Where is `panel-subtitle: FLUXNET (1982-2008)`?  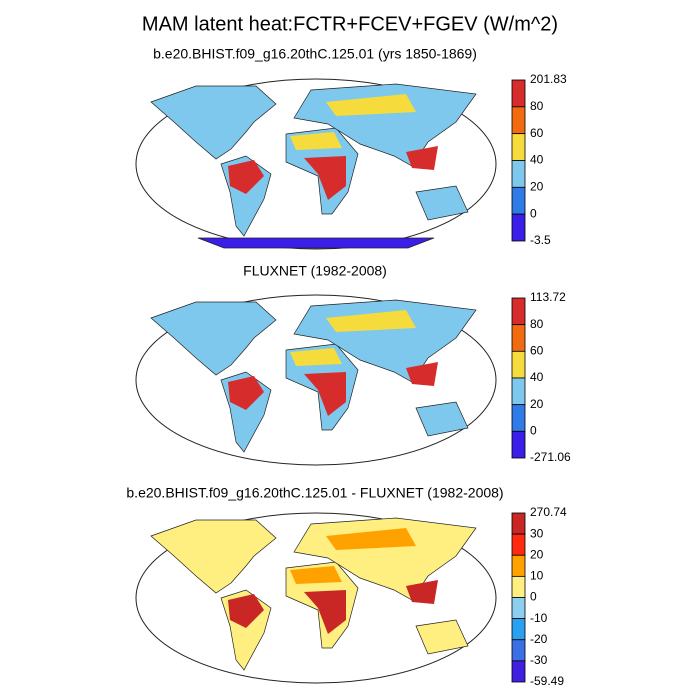 panel-subtitle: FLUXNET (1982-2008) is located at coordinates (315, 271).